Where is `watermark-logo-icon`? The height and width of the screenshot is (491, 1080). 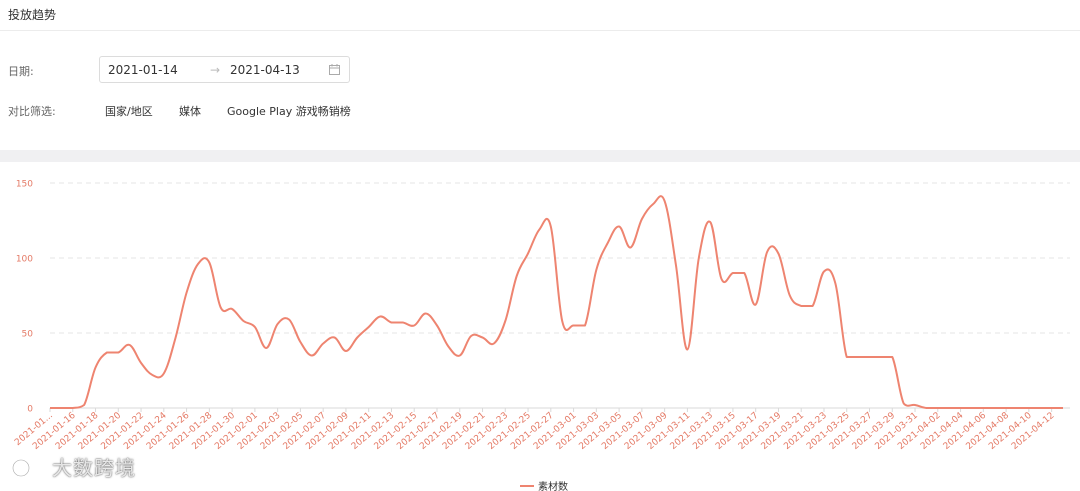 watermark-logo-icon is located at coordinates (21, 468).